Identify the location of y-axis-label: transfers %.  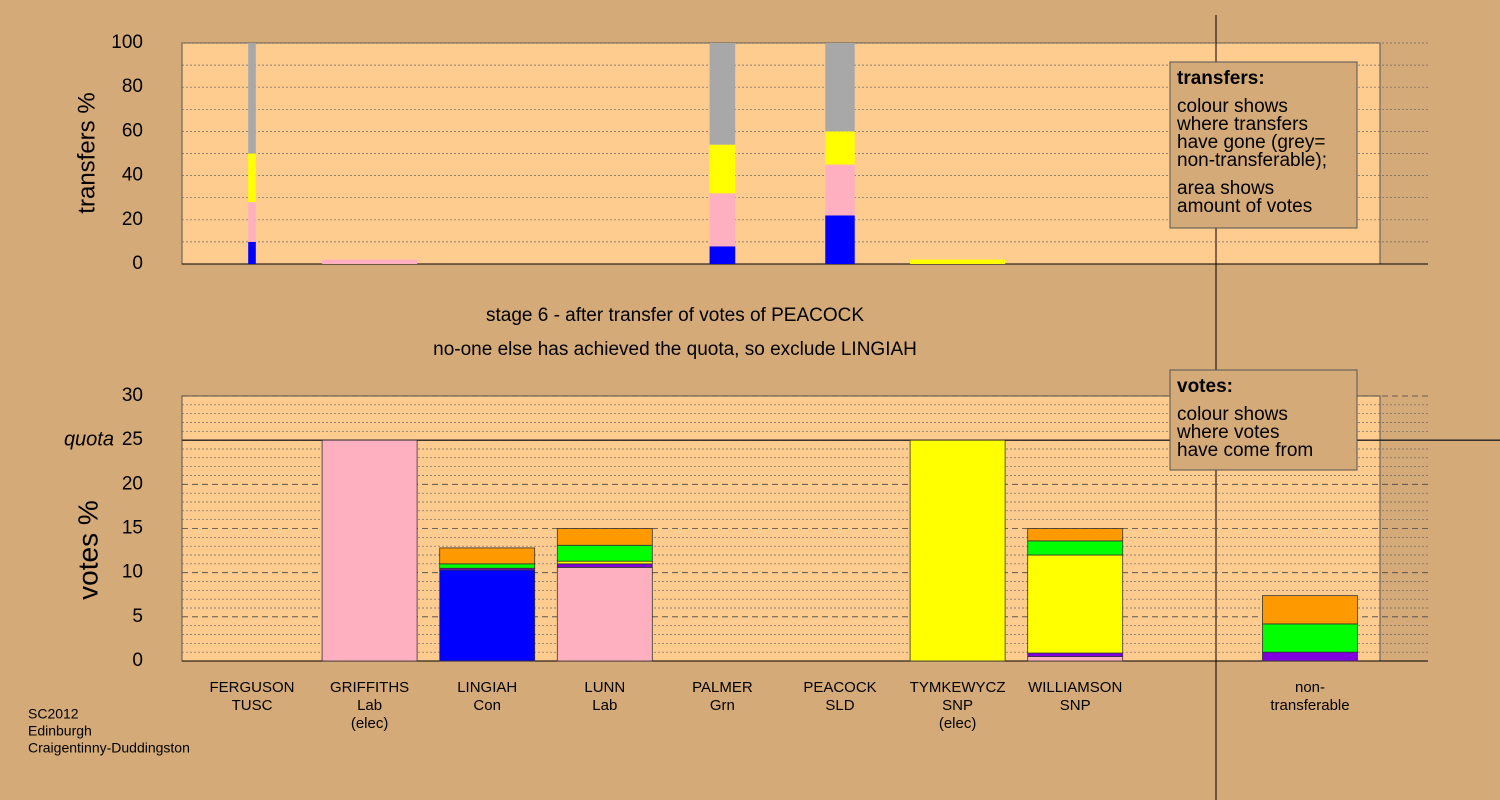
(86, 152).